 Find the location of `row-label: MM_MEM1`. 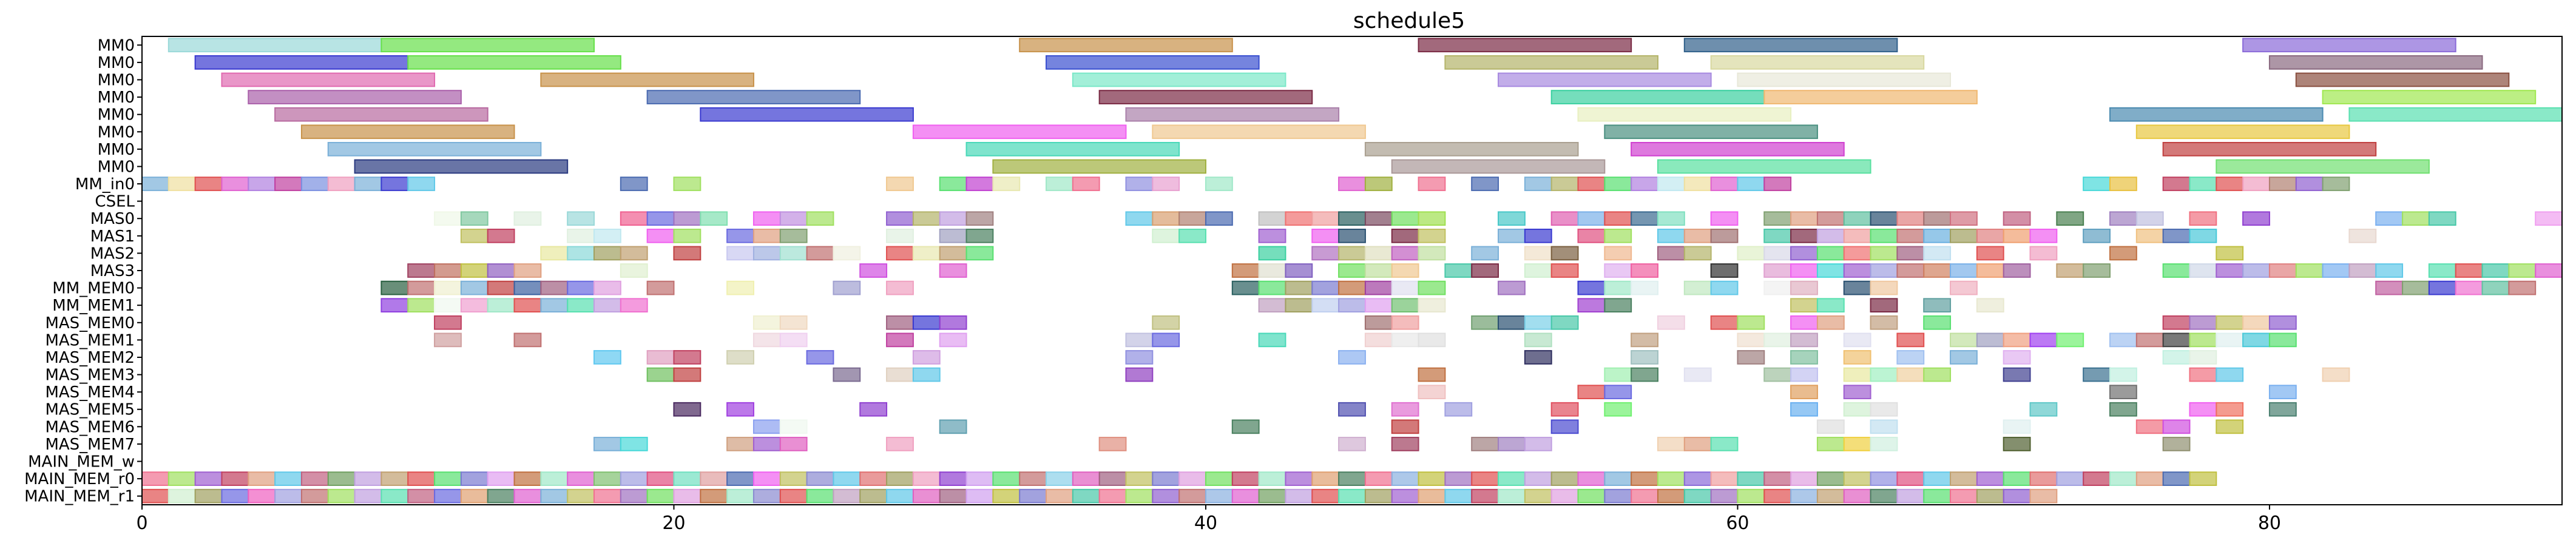

row-label: MM_MEM1 is located at coordinates (93, 306).